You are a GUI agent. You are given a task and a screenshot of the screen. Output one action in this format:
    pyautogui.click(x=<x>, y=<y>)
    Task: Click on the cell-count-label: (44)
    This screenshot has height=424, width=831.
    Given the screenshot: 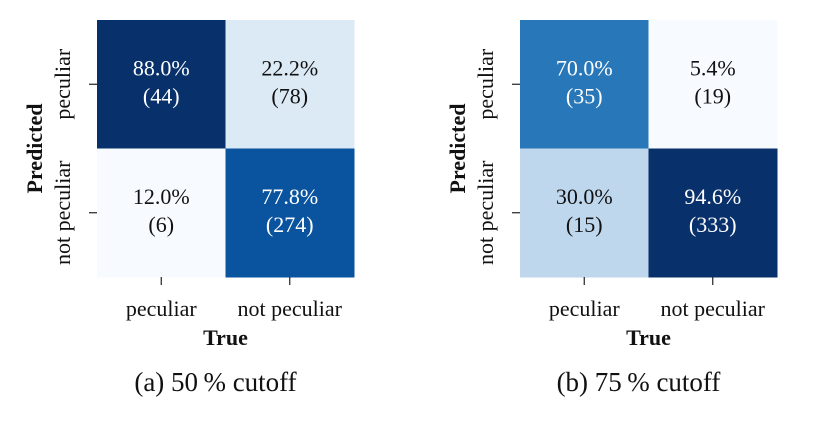 What is the action you would take?
    pyautogui.click(x=161, y=95)
    